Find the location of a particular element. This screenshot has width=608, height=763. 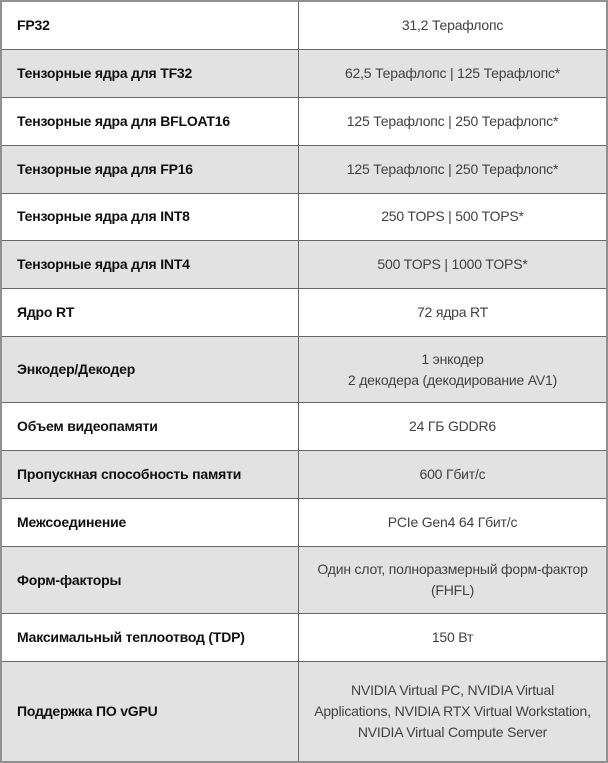

spec-label: Энкодер/Декодер is located at coordinates (150, 369).